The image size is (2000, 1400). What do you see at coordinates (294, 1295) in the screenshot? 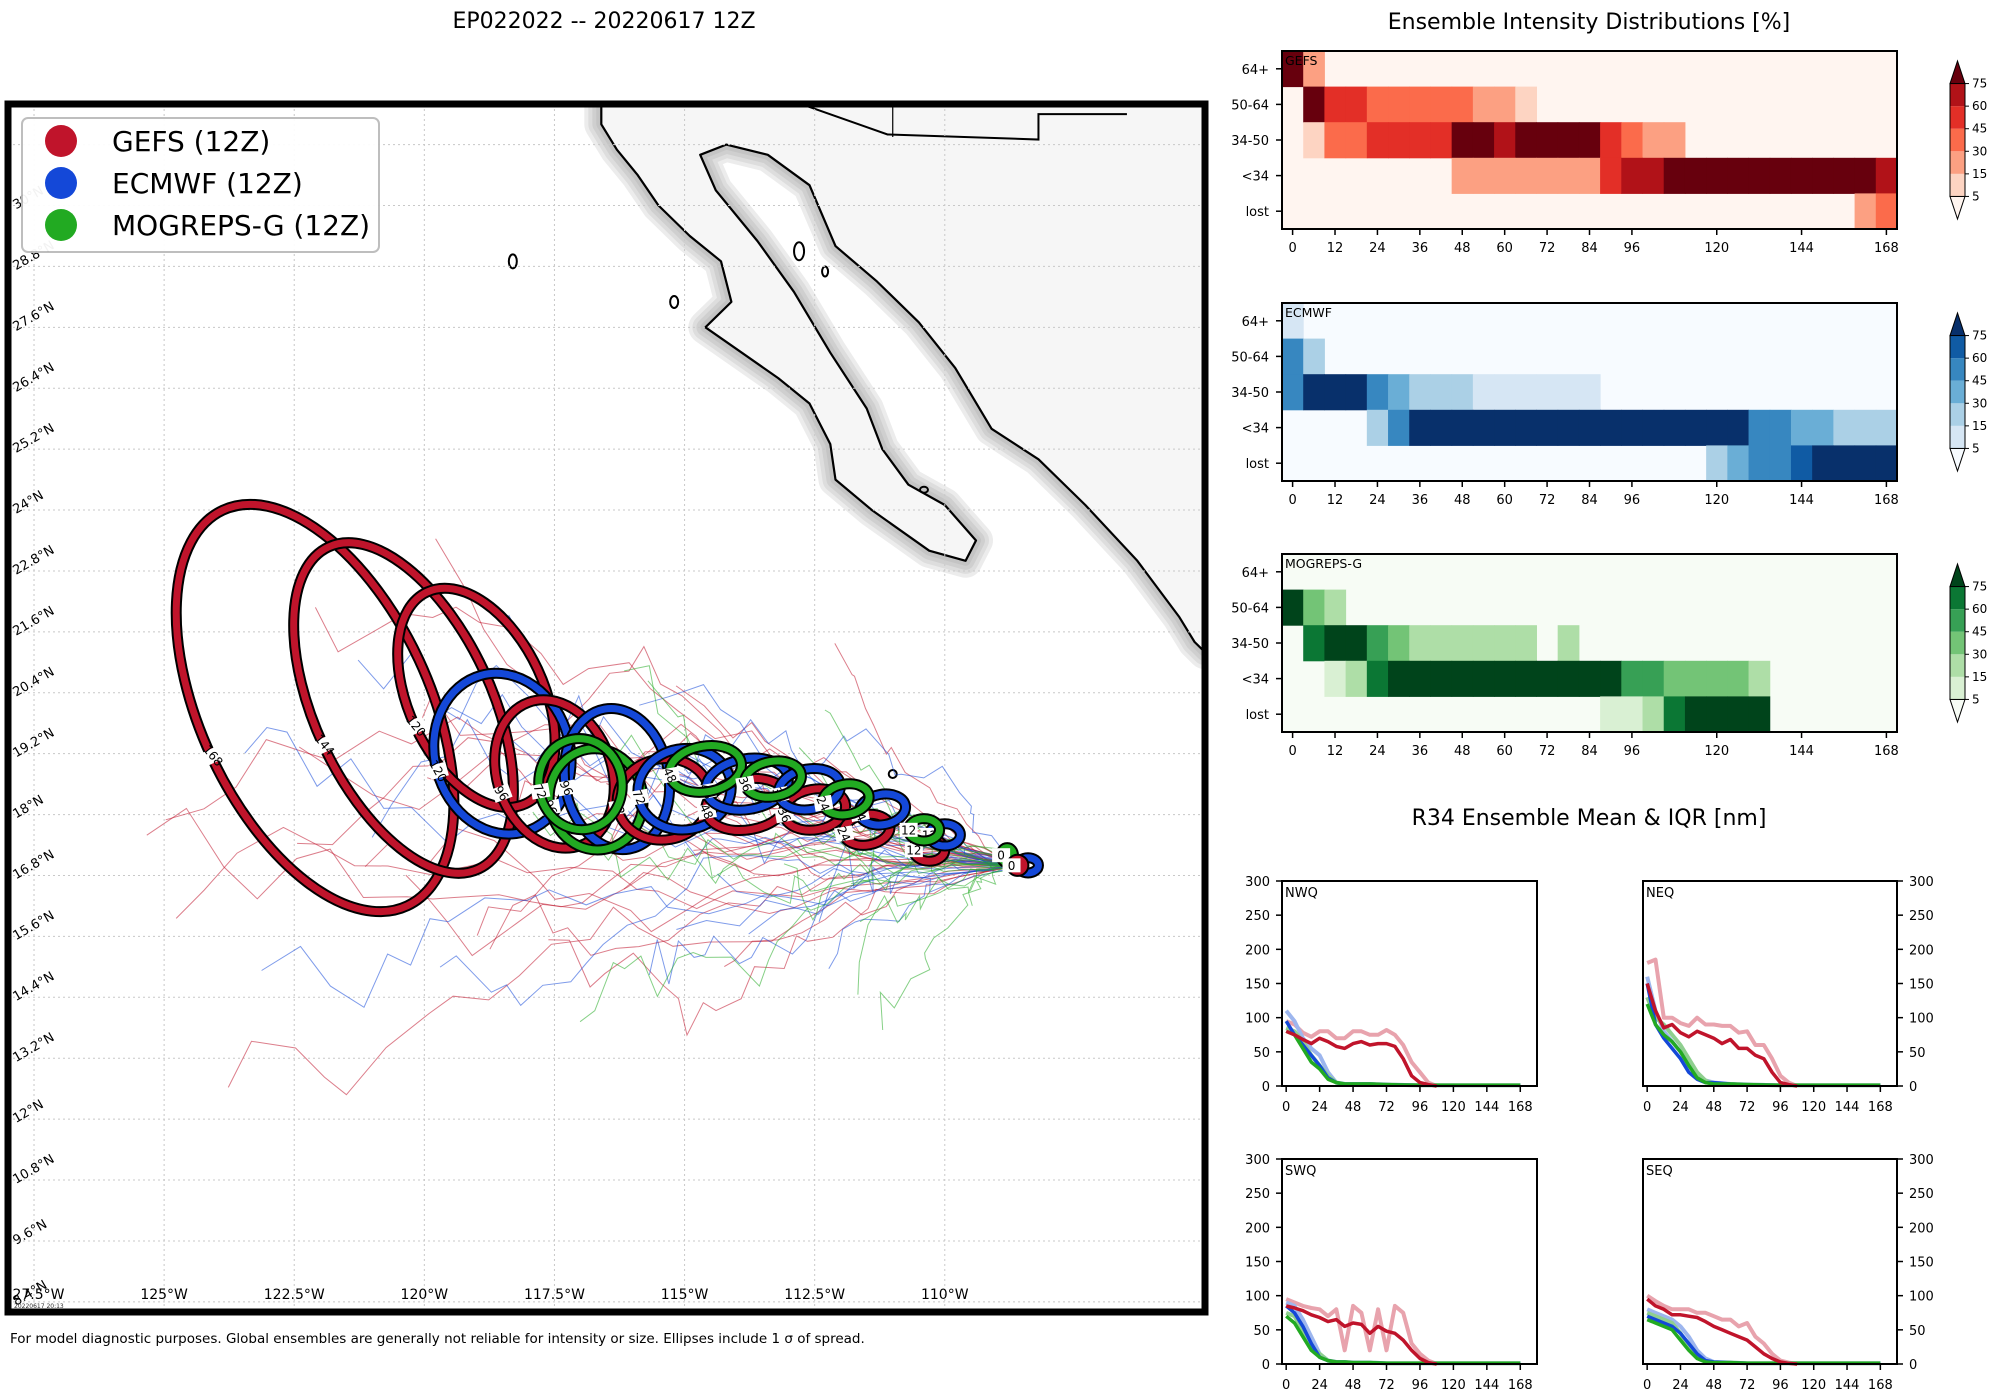
I see `lon-tick-label: 122.5°W` at bounding box center [294, 1295].